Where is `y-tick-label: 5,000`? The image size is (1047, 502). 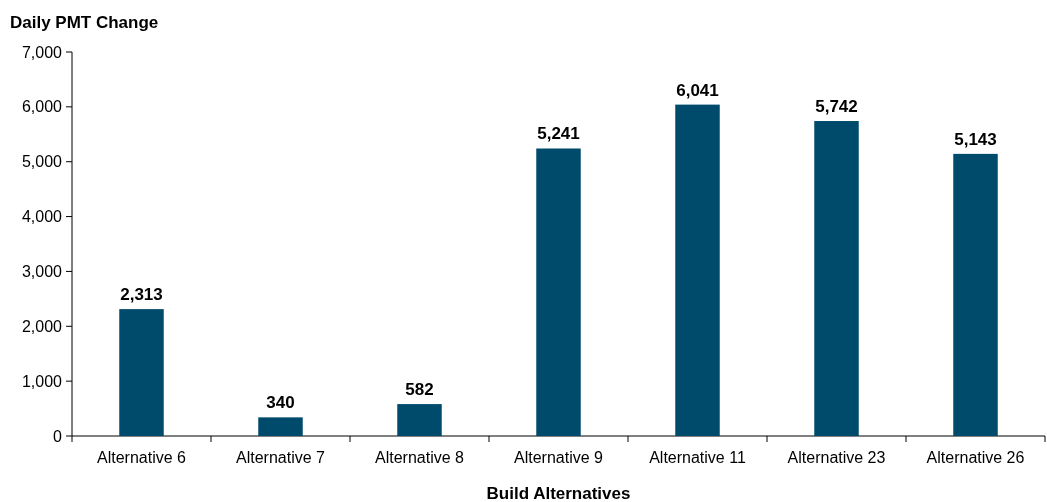
y-tick-label: 5,000 is located at coordinates (42, 162).